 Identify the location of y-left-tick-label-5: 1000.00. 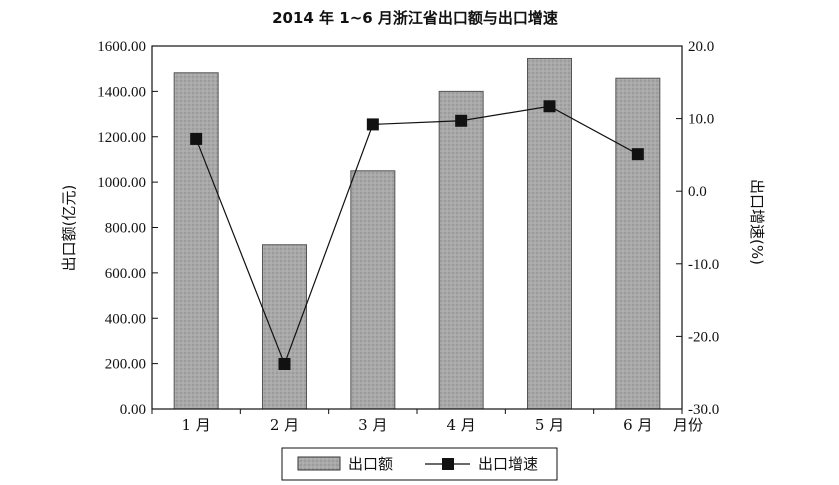
(121, 183).